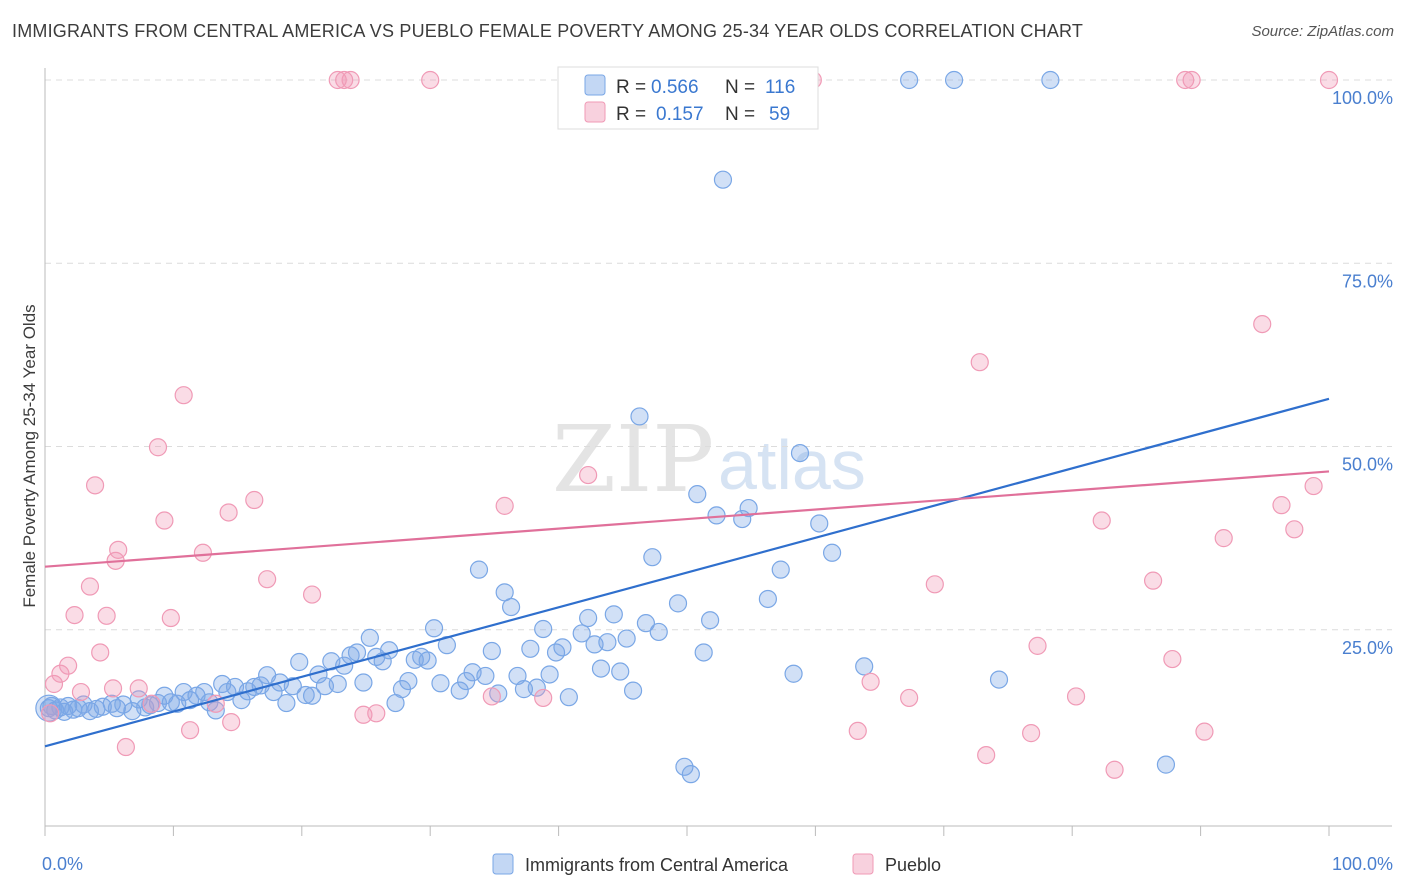  Describe the element at coordinates (1367, 465) in the screenshot. I see `y-tick-label-50: 50.0%` at that location.